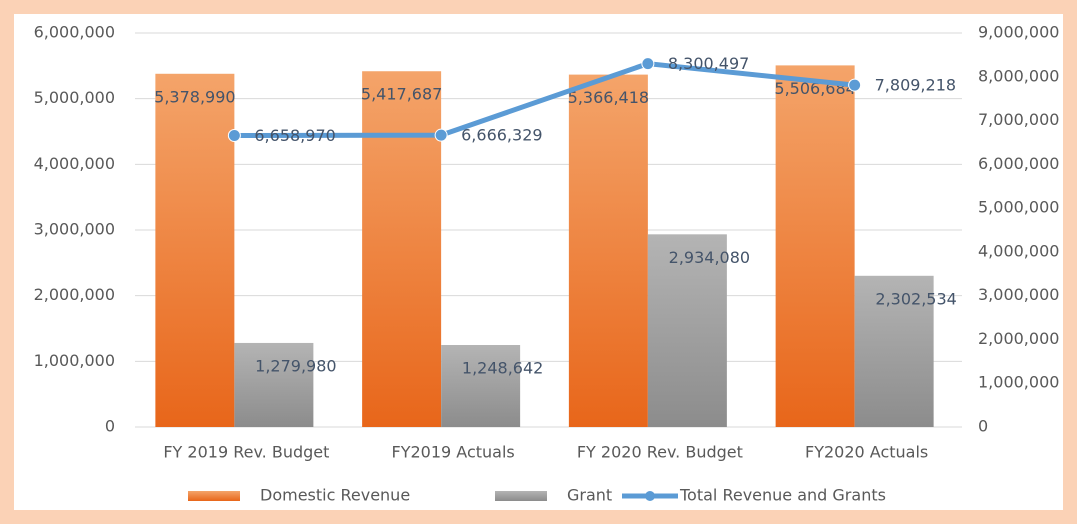 This screenshot has width=1077, height=524. What do you see at coordinates (915, 298) in the screenshot?
I see `data-label: 2,302,534` at bounding box center [915, 298].